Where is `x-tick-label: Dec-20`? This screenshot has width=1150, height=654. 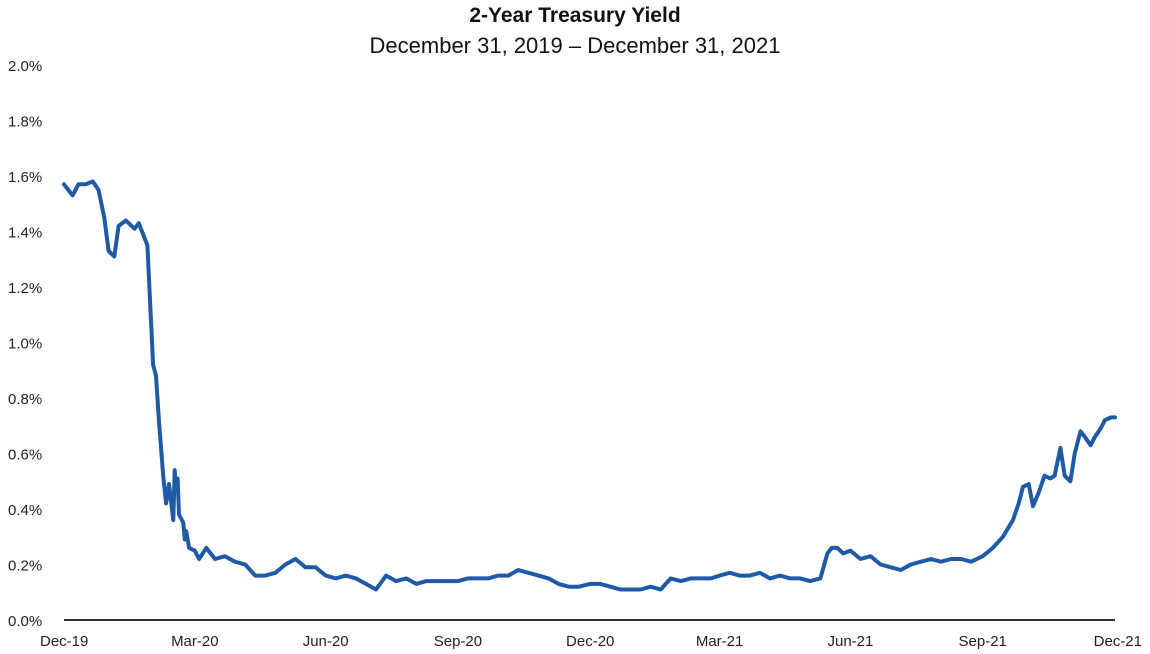 x-tick-label: Dec-20 is located at coordinates (590, 641).